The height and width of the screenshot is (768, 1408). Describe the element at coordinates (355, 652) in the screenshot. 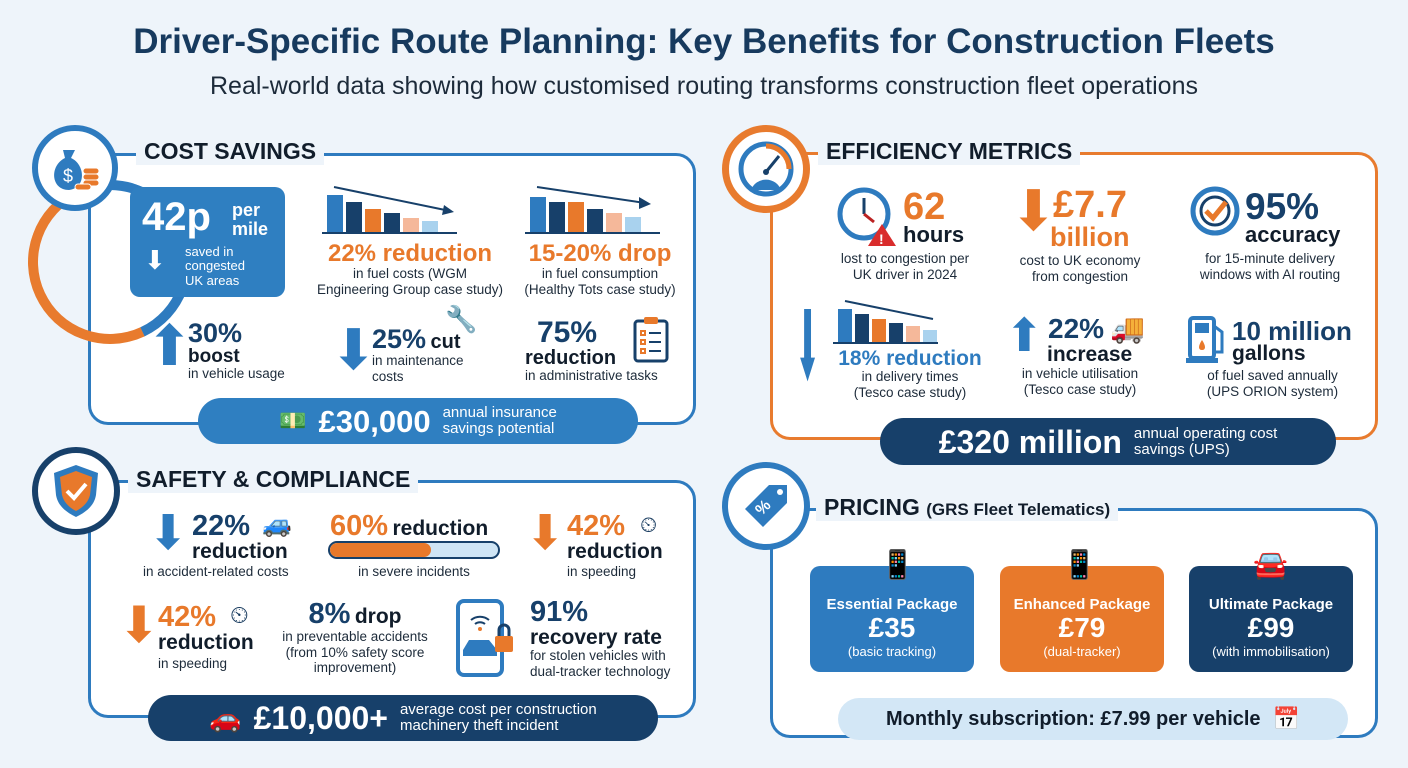

I see `preventable-desc: (from 10% safety score` at that location.